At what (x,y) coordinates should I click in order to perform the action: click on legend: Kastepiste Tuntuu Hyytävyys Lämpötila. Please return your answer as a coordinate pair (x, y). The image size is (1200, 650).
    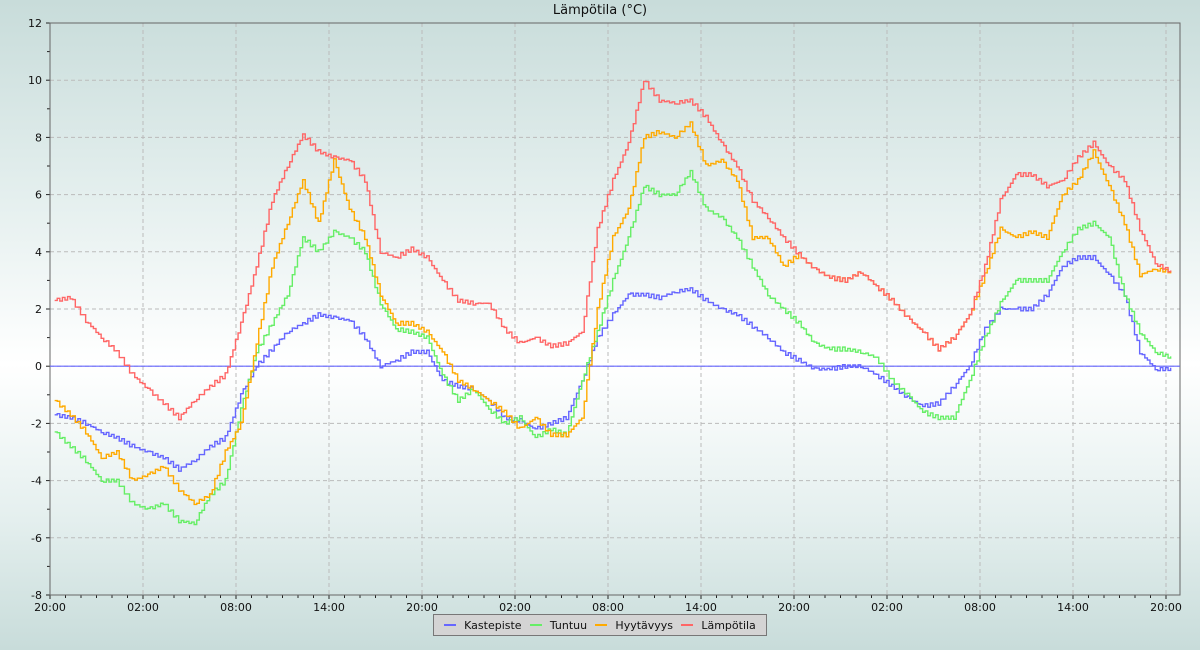
    Looking at the image, I should click on (600, 625).